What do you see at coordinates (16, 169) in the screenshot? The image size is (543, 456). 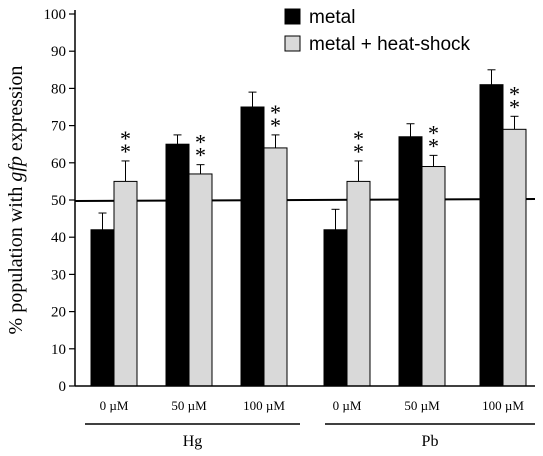 I see `y-axis-label-italic: gfp` at bounding box center [16, 169].